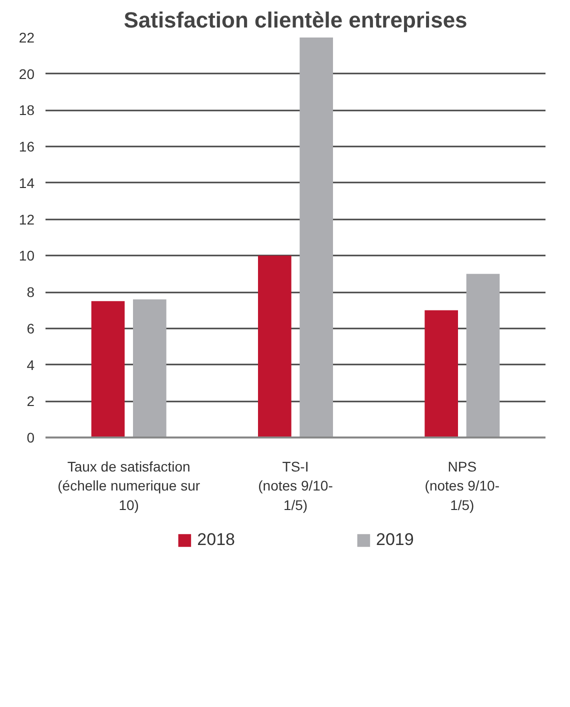  Describe the element at coordinates (30, 364) in the screenshot. I see `y-tick-label: 4` at that location.